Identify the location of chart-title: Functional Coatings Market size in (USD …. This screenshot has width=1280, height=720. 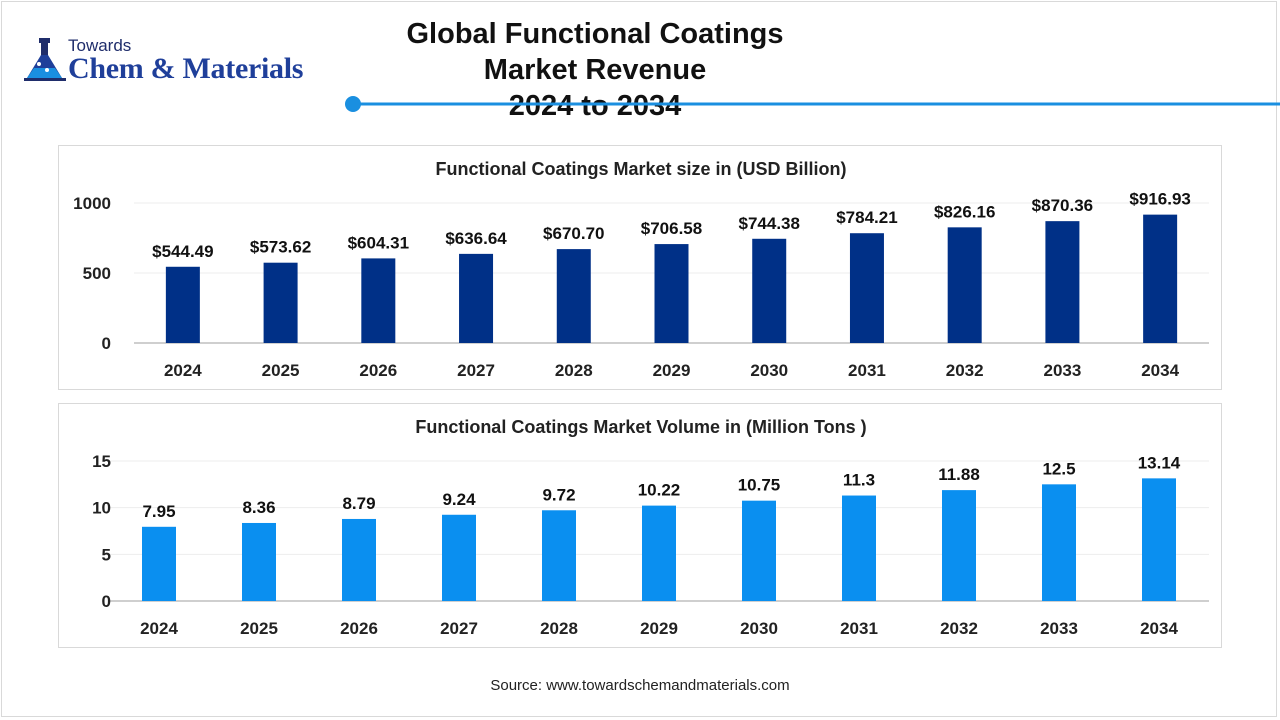
(640, 169).